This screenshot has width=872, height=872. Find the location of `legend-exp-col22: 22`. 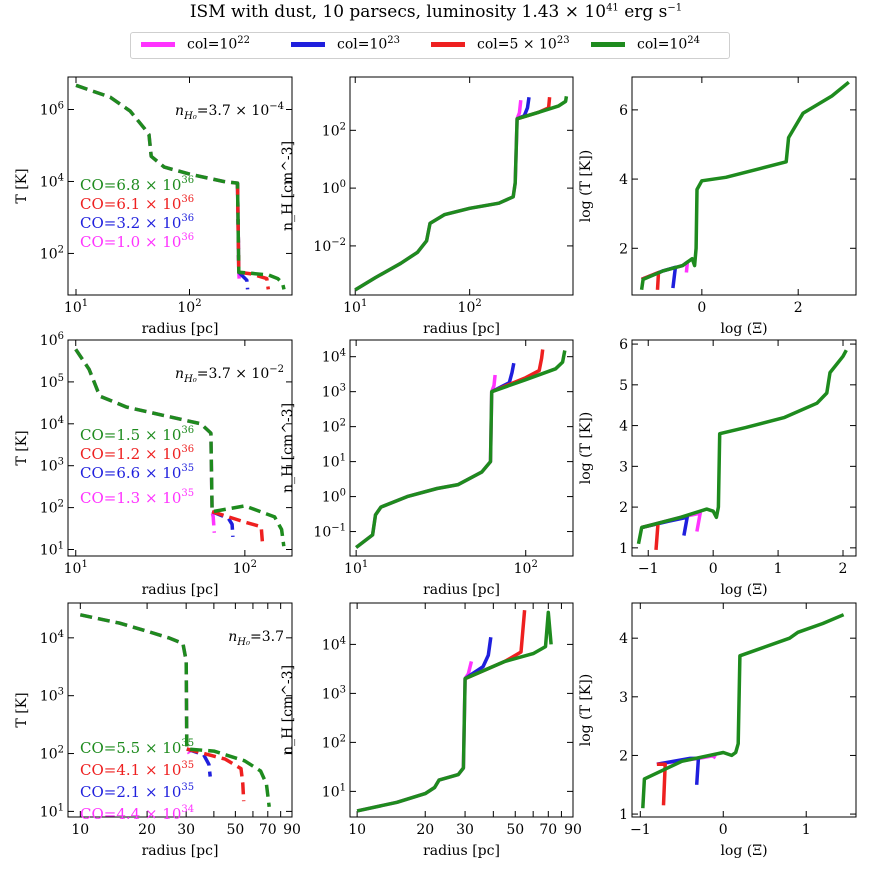

legend-exp-col22: 22 is located at coordinates (244, 40).